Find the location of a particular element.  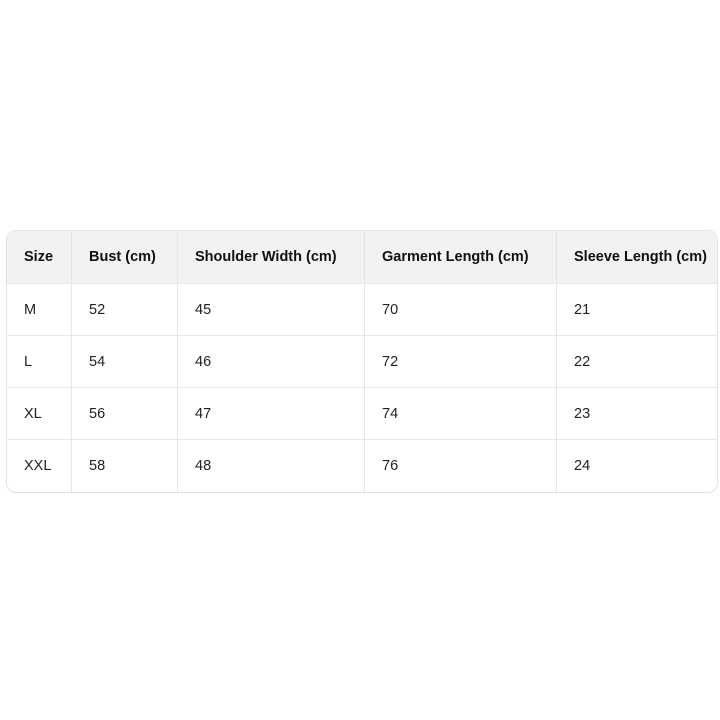

header-size: Size is located at coordinates (39, 257).